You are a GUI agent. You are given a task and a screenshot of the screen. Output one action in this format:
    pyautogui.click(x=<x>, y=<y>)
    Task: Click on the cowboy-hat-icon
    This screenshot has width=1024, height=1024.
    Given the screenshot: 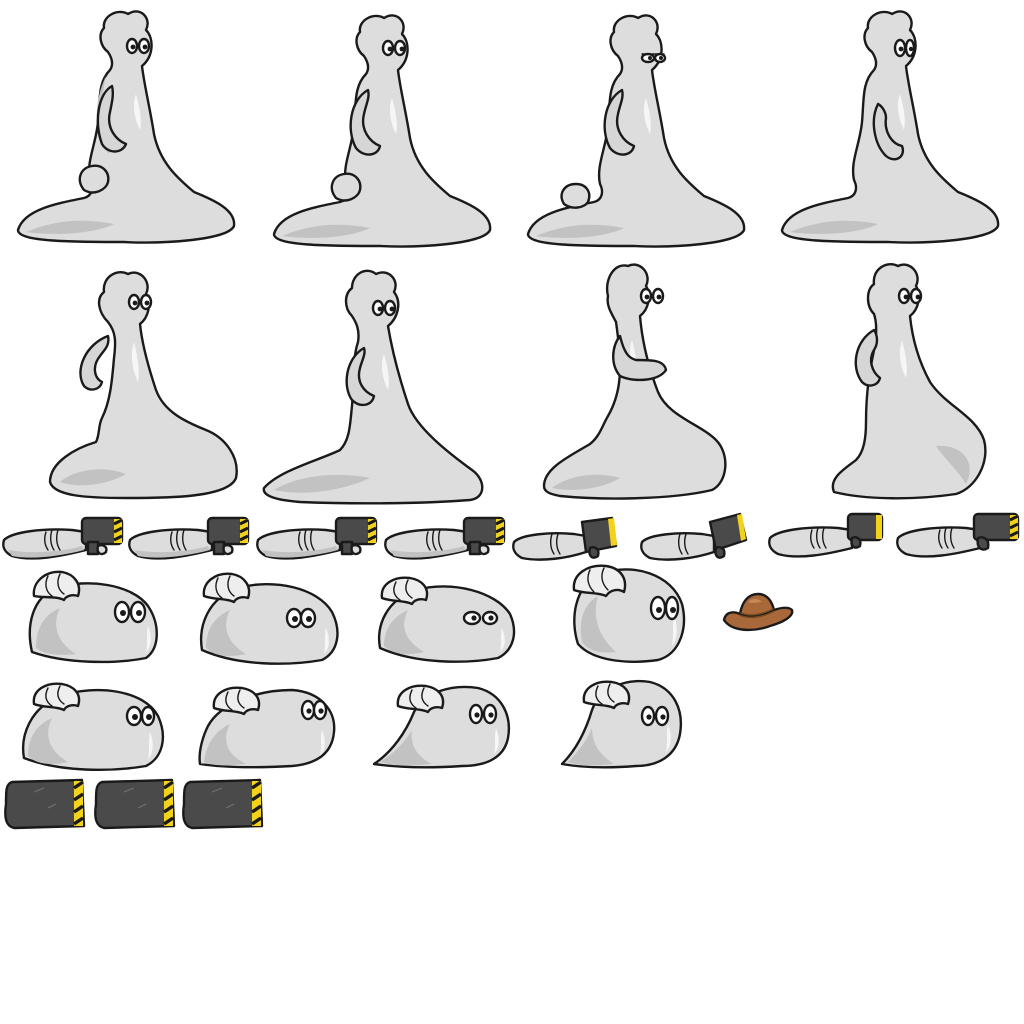 What is the action you would take?
    pyautogui.click(x=758, y=612)
    